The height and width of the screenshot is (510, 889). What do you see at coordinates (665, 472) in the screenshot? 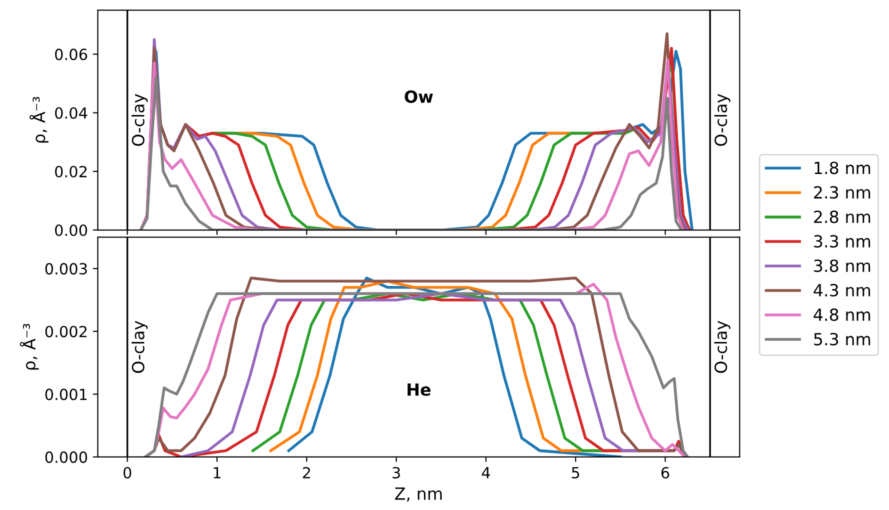
I see `x-tick-label: 6` at bounding box center [665, 472].